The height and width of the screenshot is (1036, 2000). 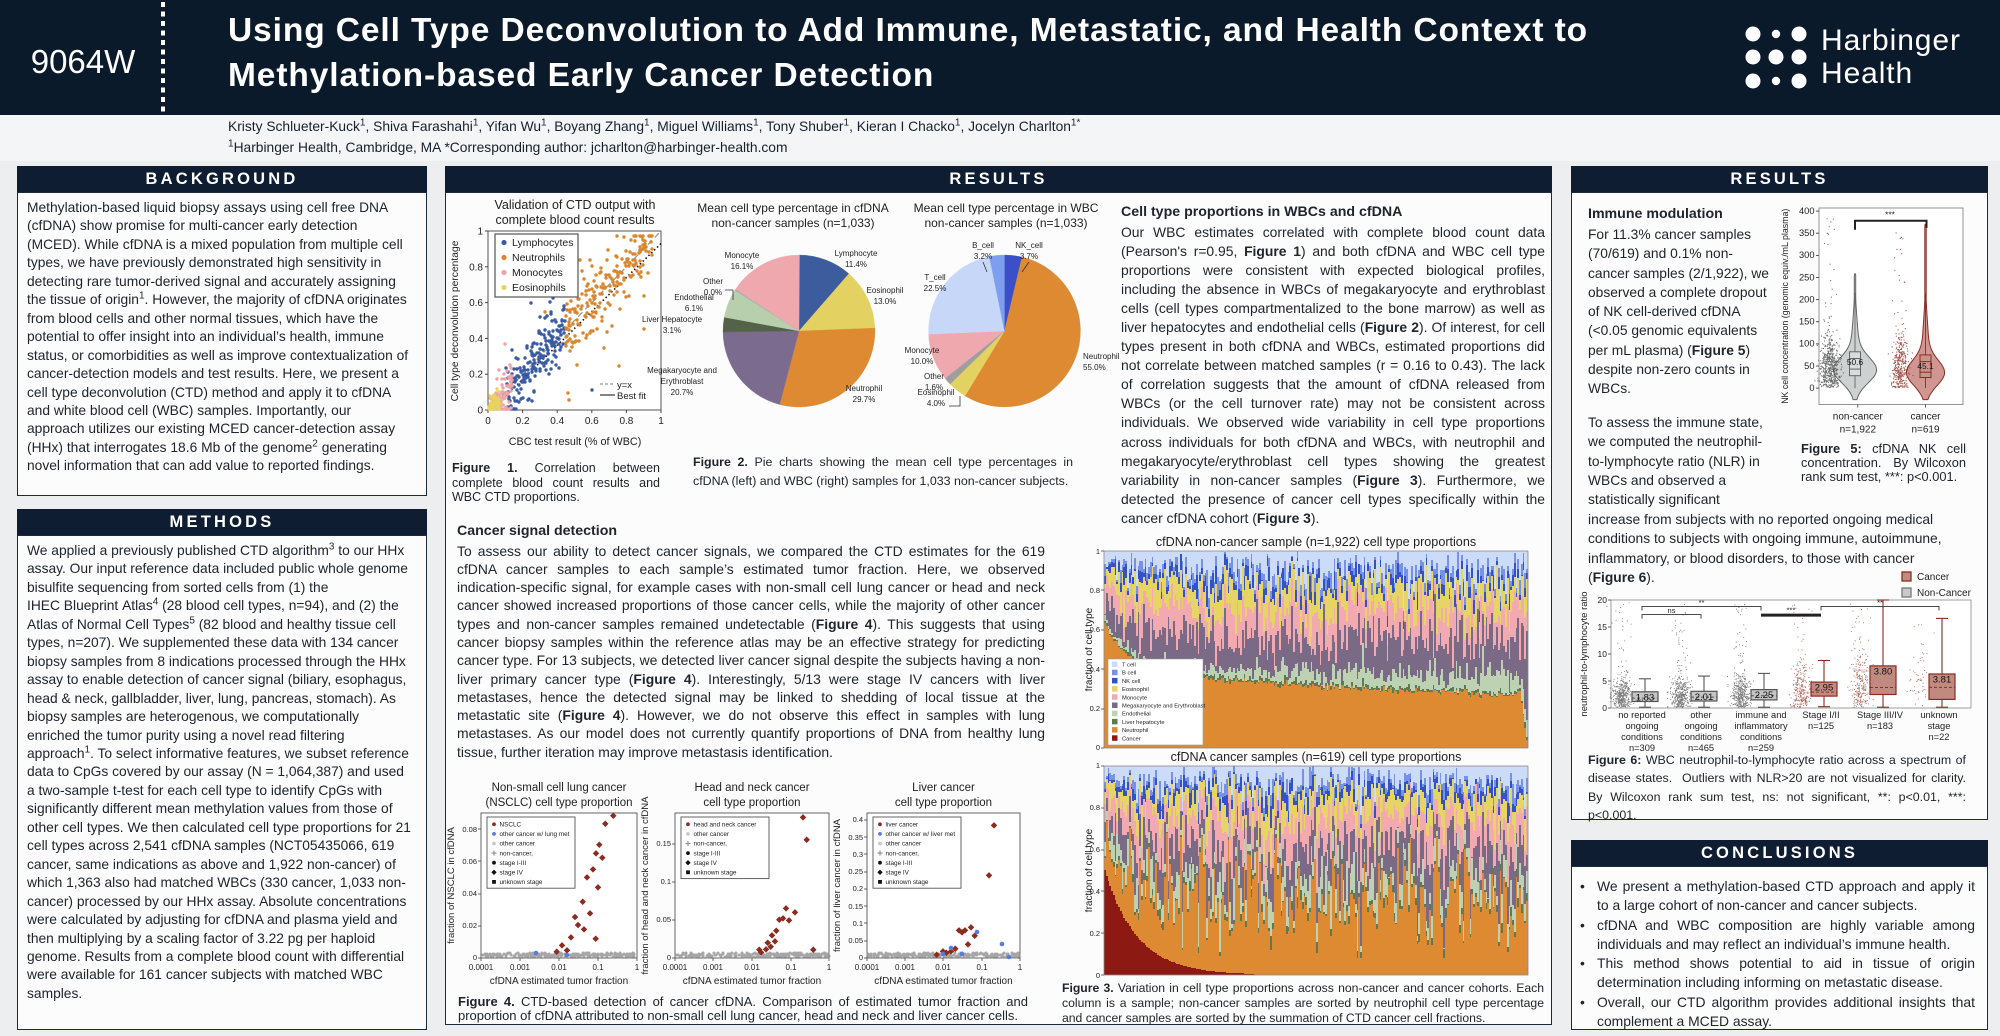 What do you see at coordinates (1135, 731) in the screenshot?
I see `svg-text: Neutrophil` at bounding box center [1135, 731].